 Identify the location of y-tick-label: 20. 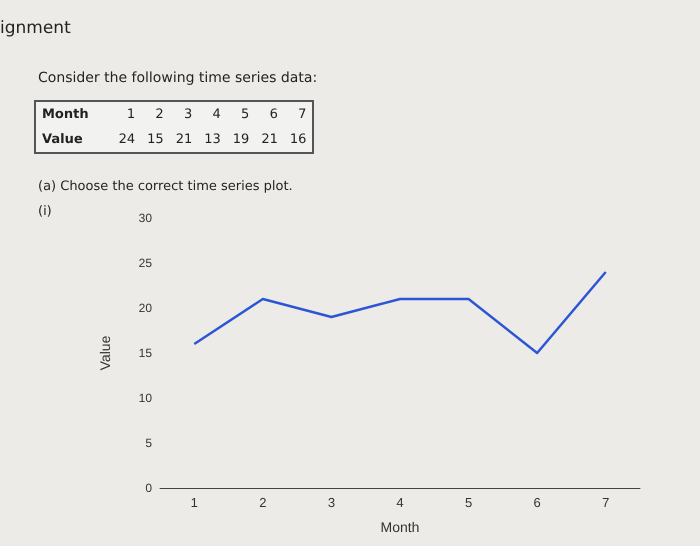
(145, 308).